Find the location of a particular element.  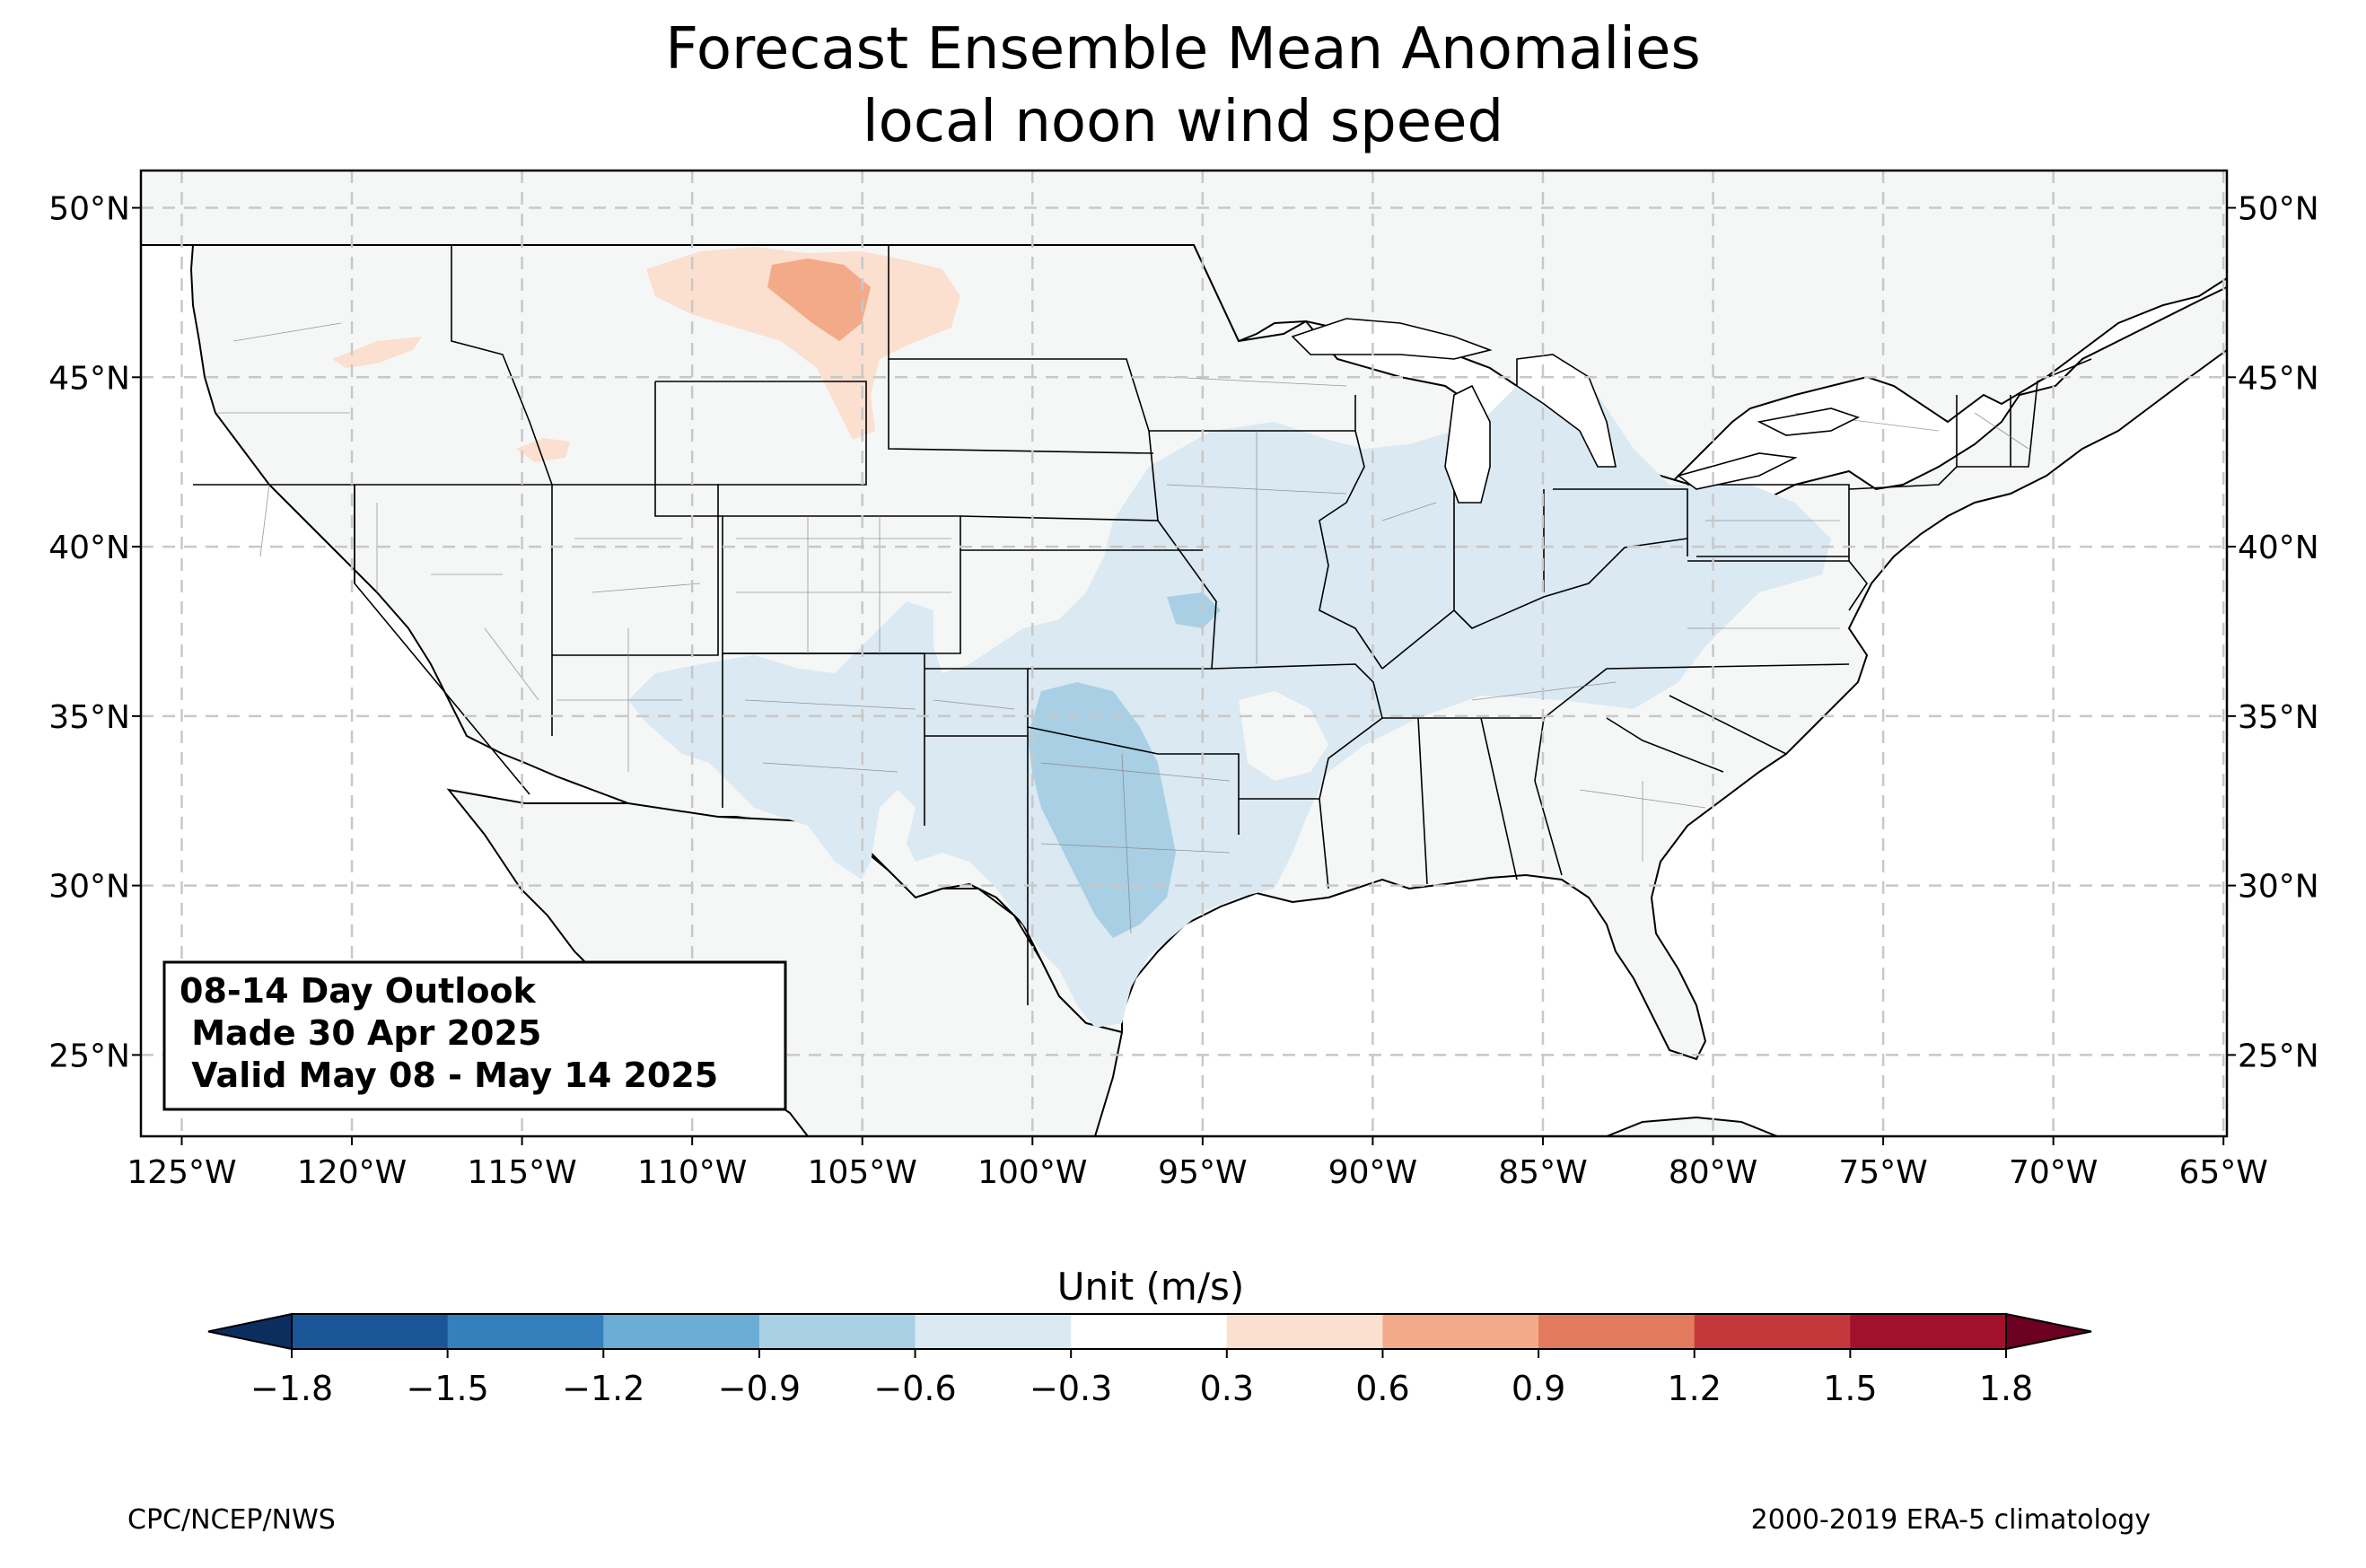

colorbar-tick-label: 1.5 is located at coordinates (1850, 1388).